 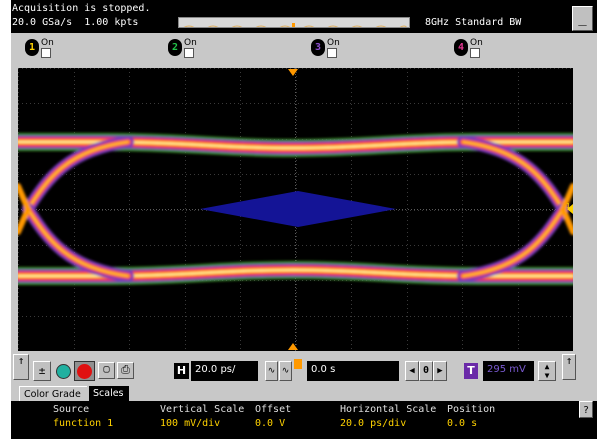 What do you see at coordinates (318, 47) in the screenshot?
I see `channel-3-badge: 3` at bounding box center [318, 47].